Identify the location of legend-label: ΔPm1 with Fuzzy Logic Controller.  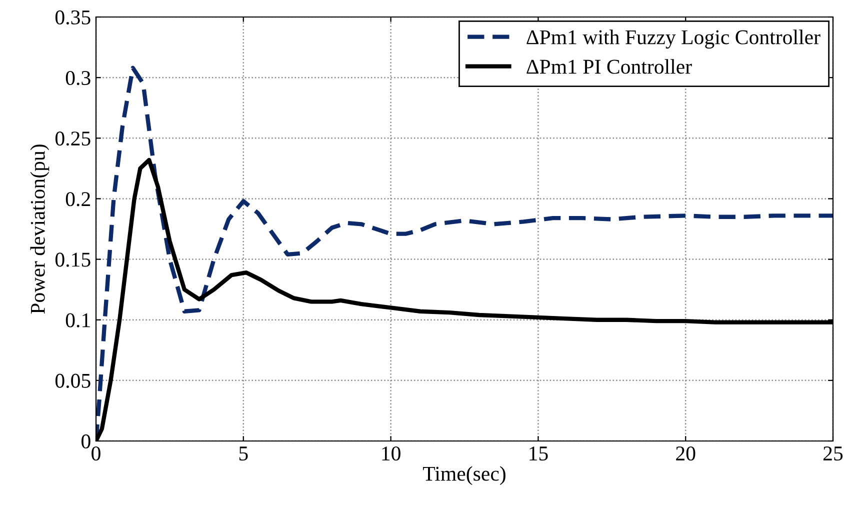
(673, 39).